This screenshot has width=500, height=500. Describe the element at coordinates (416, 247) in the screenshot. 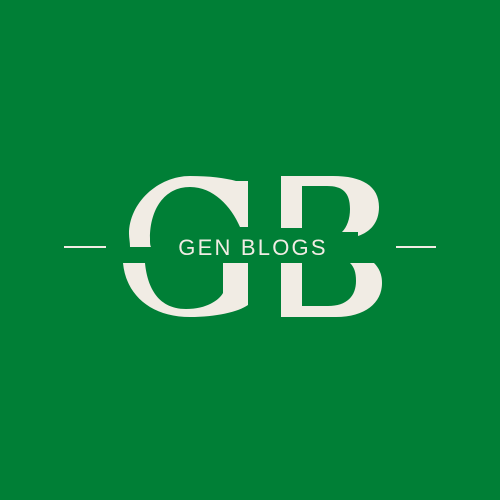

I see `divider-right` at that location.